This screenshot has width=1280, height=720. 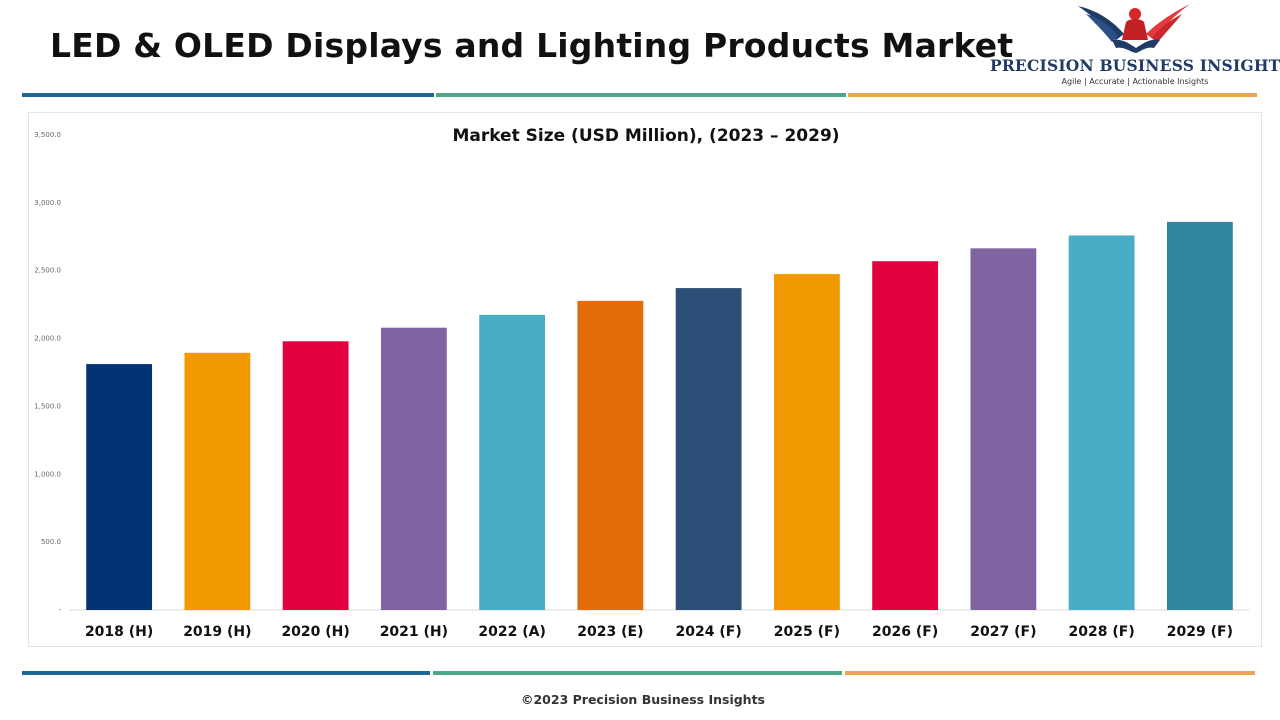 I want to click on x-tick-label: 2025 (F), so click(x=807, y=632).